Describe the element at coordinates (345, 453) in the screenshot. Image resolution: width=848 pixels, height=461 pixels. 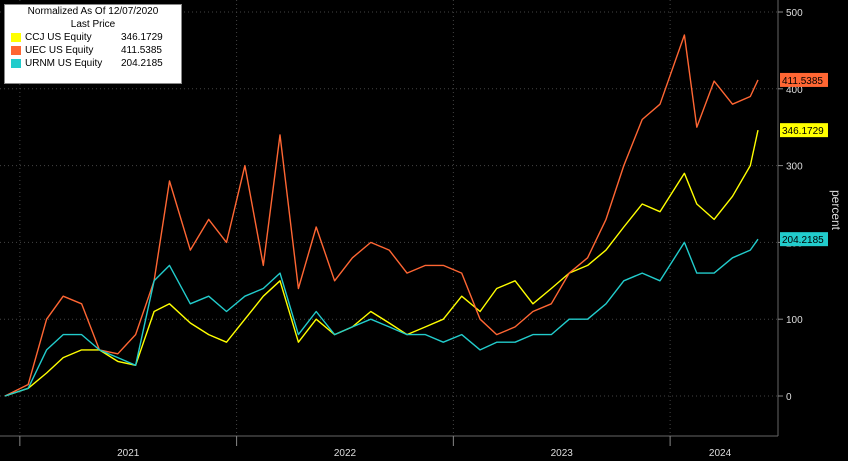
I see `x-tick-label-2022: 2022` at that location.